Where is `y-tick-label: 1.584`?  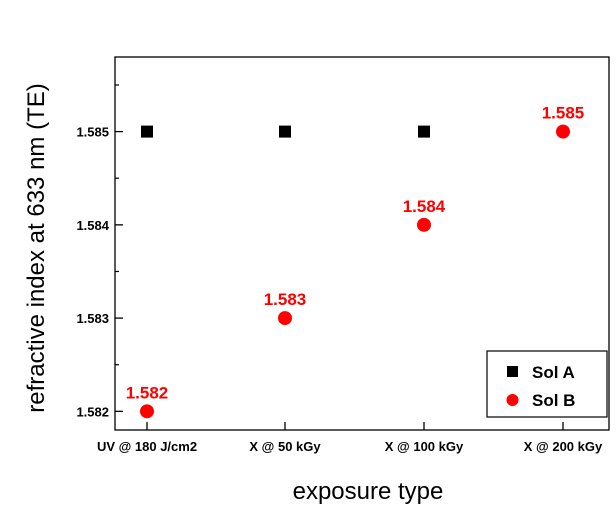 y-tick-label: 1.584 is located at coordinates (92, 225).